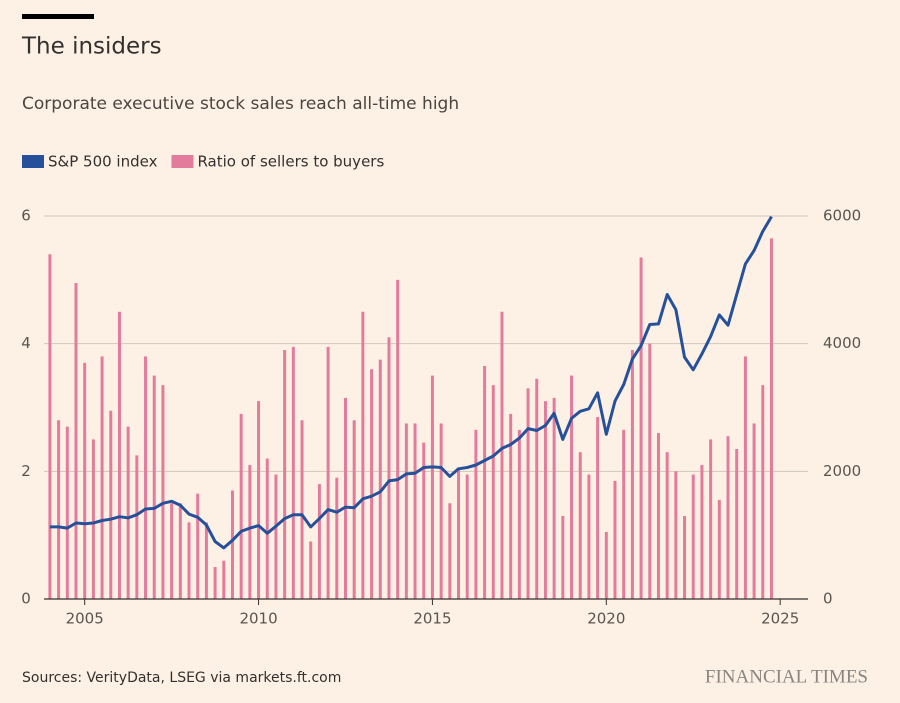  I want to click on y-tick-label: 0, so click(26, 599).